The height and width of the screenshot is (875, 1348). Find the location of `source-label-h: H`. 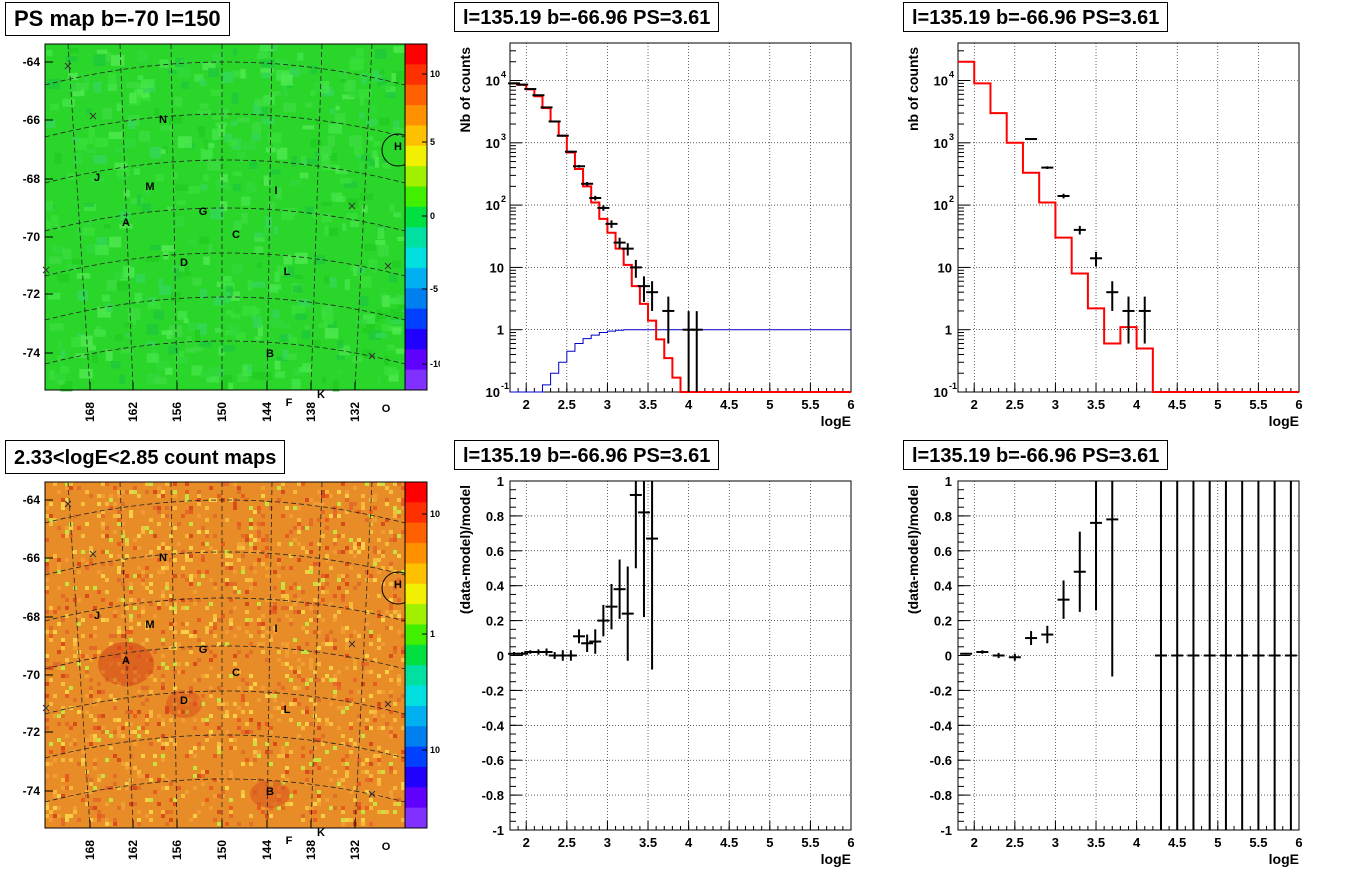

source-label-h: H is located at coordinates (398, 147).